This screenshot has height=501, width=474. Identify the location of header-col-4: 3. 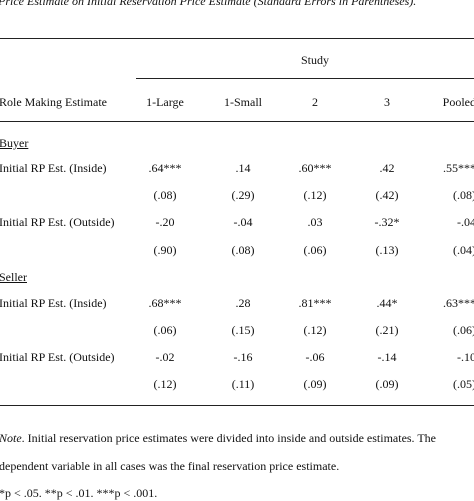
(387, 102).